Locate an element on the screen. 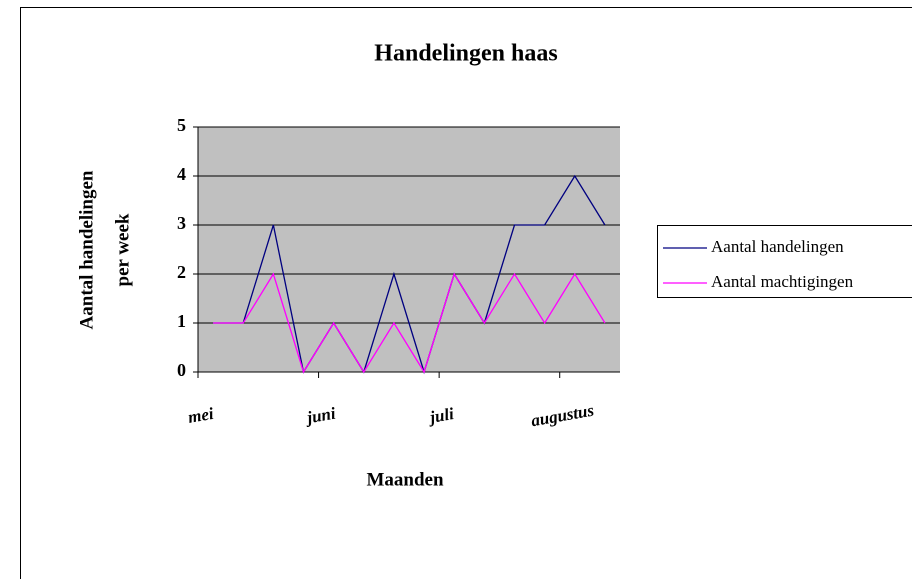 The width and height of the screenshot is (912, 579). chart-title: Handelingen haas is located at coordinates (465, 54).